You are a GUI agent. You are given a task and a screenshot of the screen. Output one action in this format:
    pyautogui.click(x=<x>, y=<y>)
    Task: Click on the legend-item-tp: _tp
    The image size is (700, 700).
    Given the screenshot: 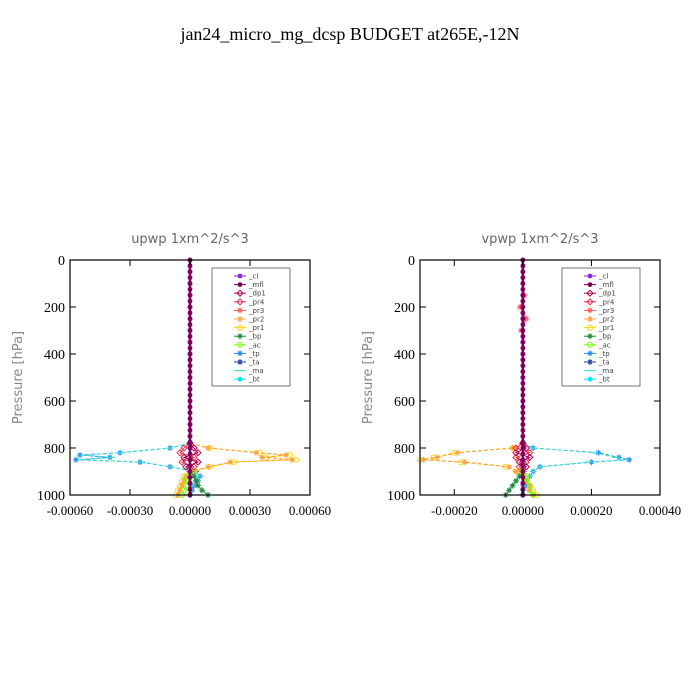 What is the action you would take?
    pyautogui.click(x=247, y=354)
    